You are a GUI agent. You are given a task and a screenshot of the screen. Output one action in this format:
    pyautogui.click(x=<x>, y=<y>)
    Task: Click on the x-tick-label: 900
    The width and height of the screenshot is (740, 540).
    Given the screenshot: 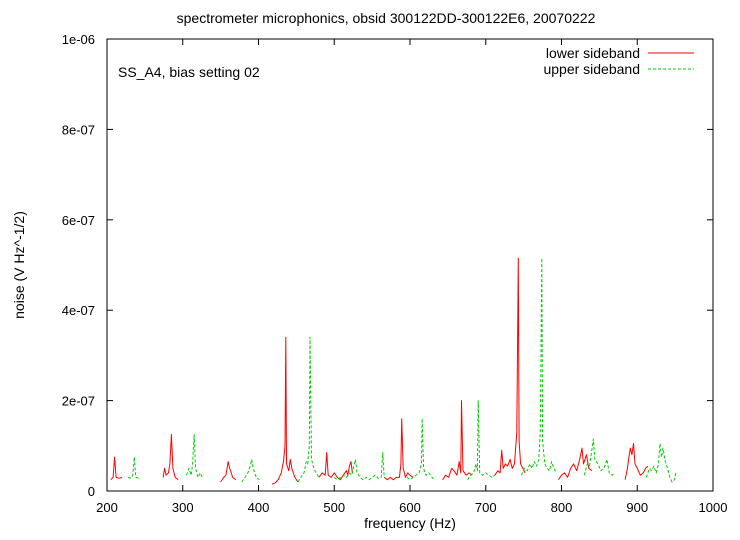 What is the action you would take?
    pyautogui.click(x=637, y=507)
    